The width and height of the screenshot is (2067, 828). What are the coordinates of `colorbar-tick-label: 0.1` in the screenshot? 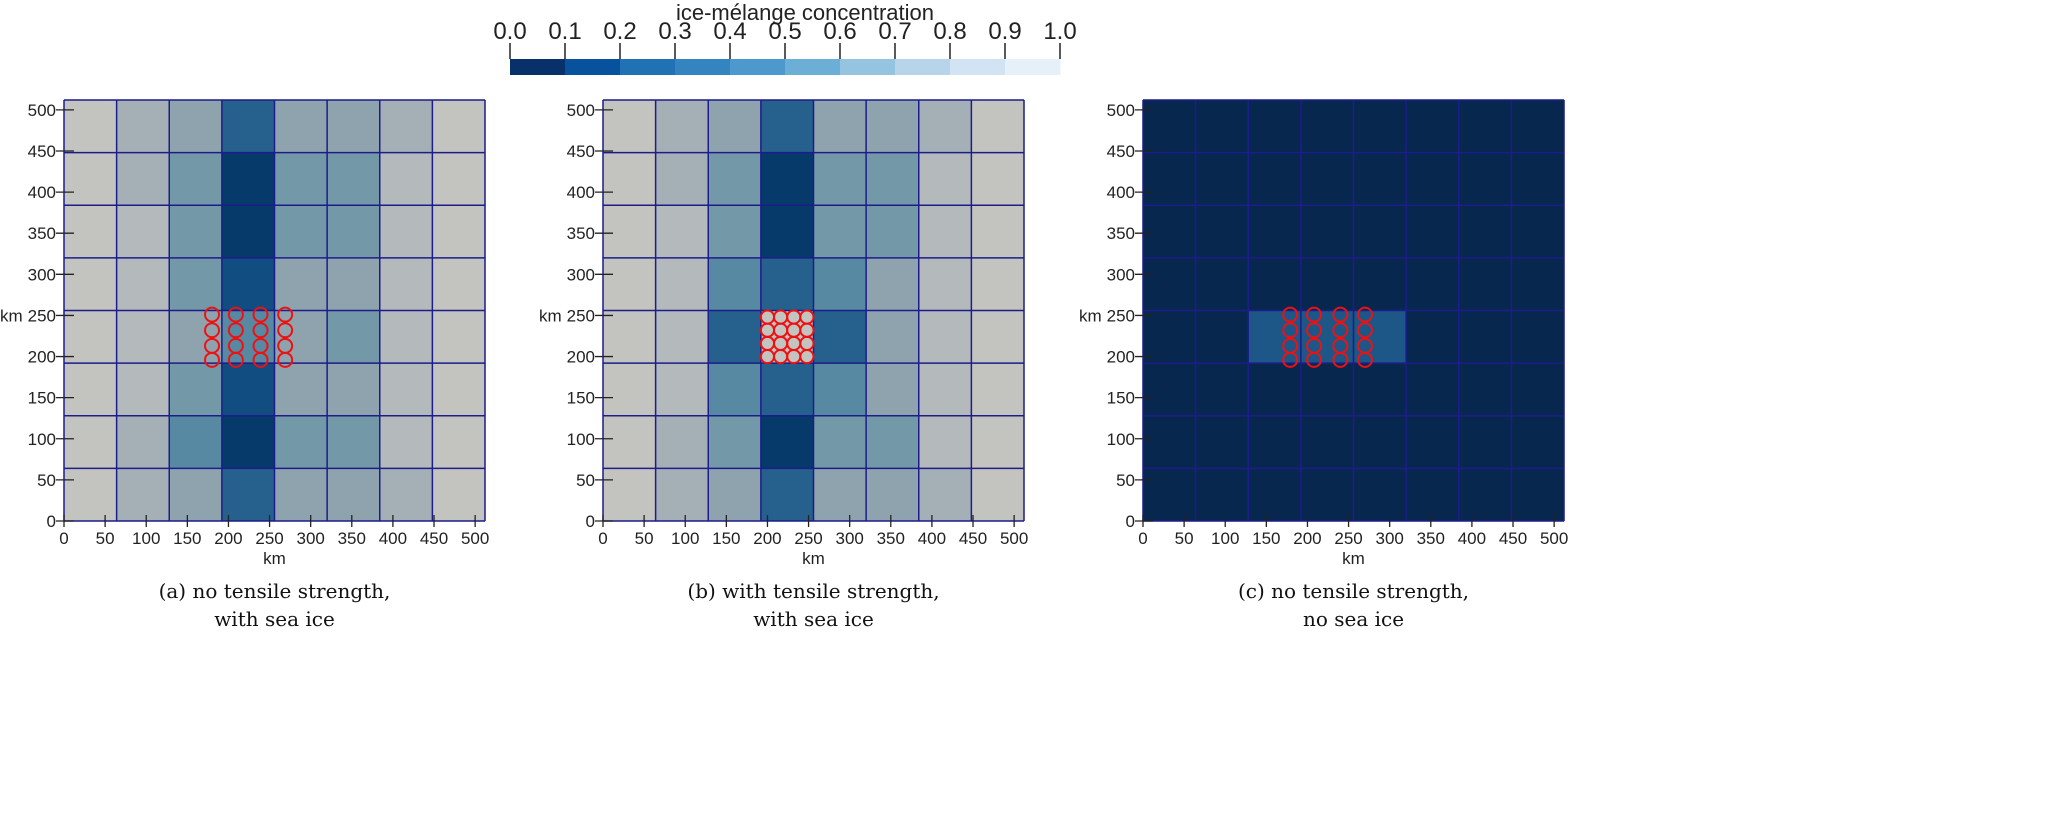 It's located at (564, 31).